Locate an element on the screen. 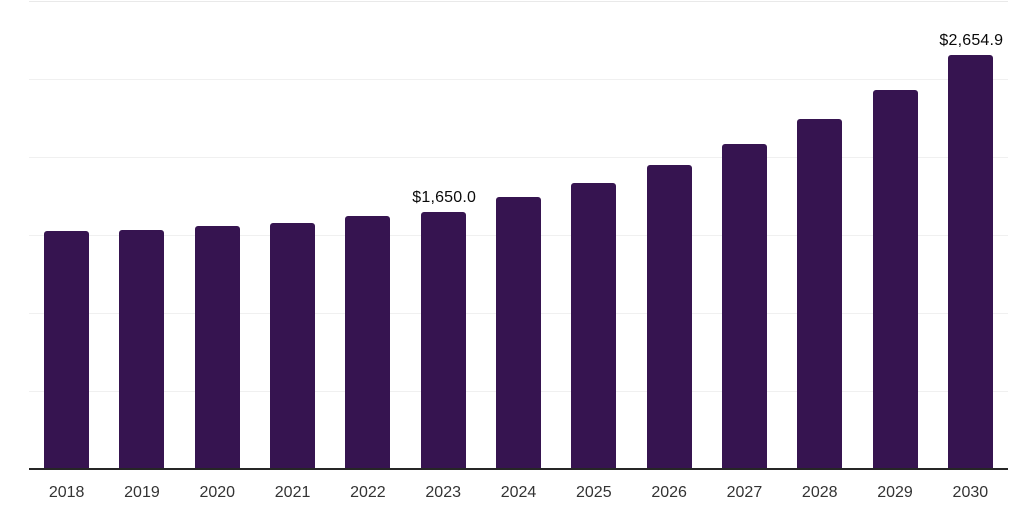  x-axis-line is located at coordinates (518, 469).